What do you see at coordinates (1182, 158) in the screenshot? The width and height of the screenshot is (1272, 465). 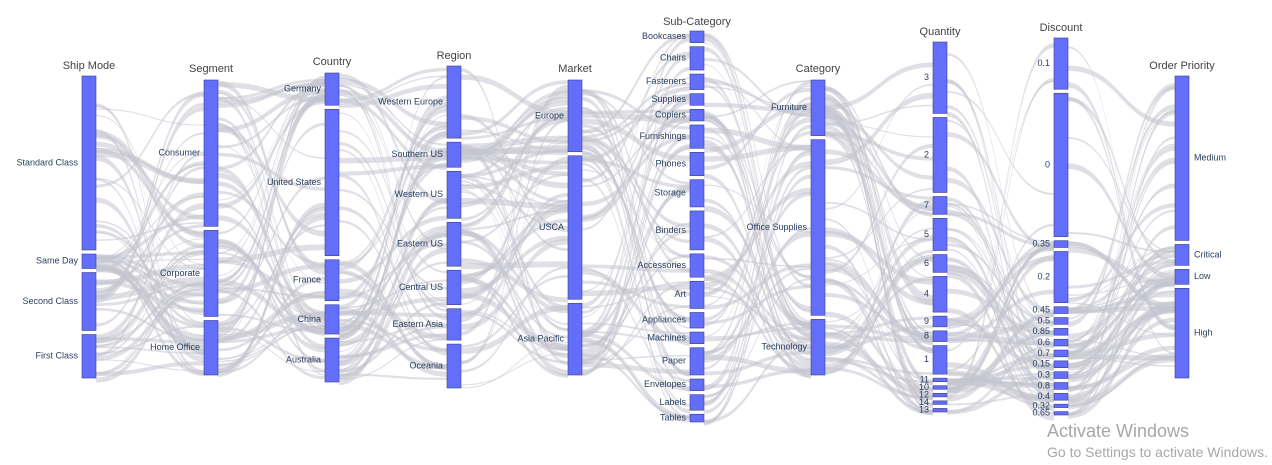 I see `category-bar-order-priority-medium` at bounding box center [1182, 158].